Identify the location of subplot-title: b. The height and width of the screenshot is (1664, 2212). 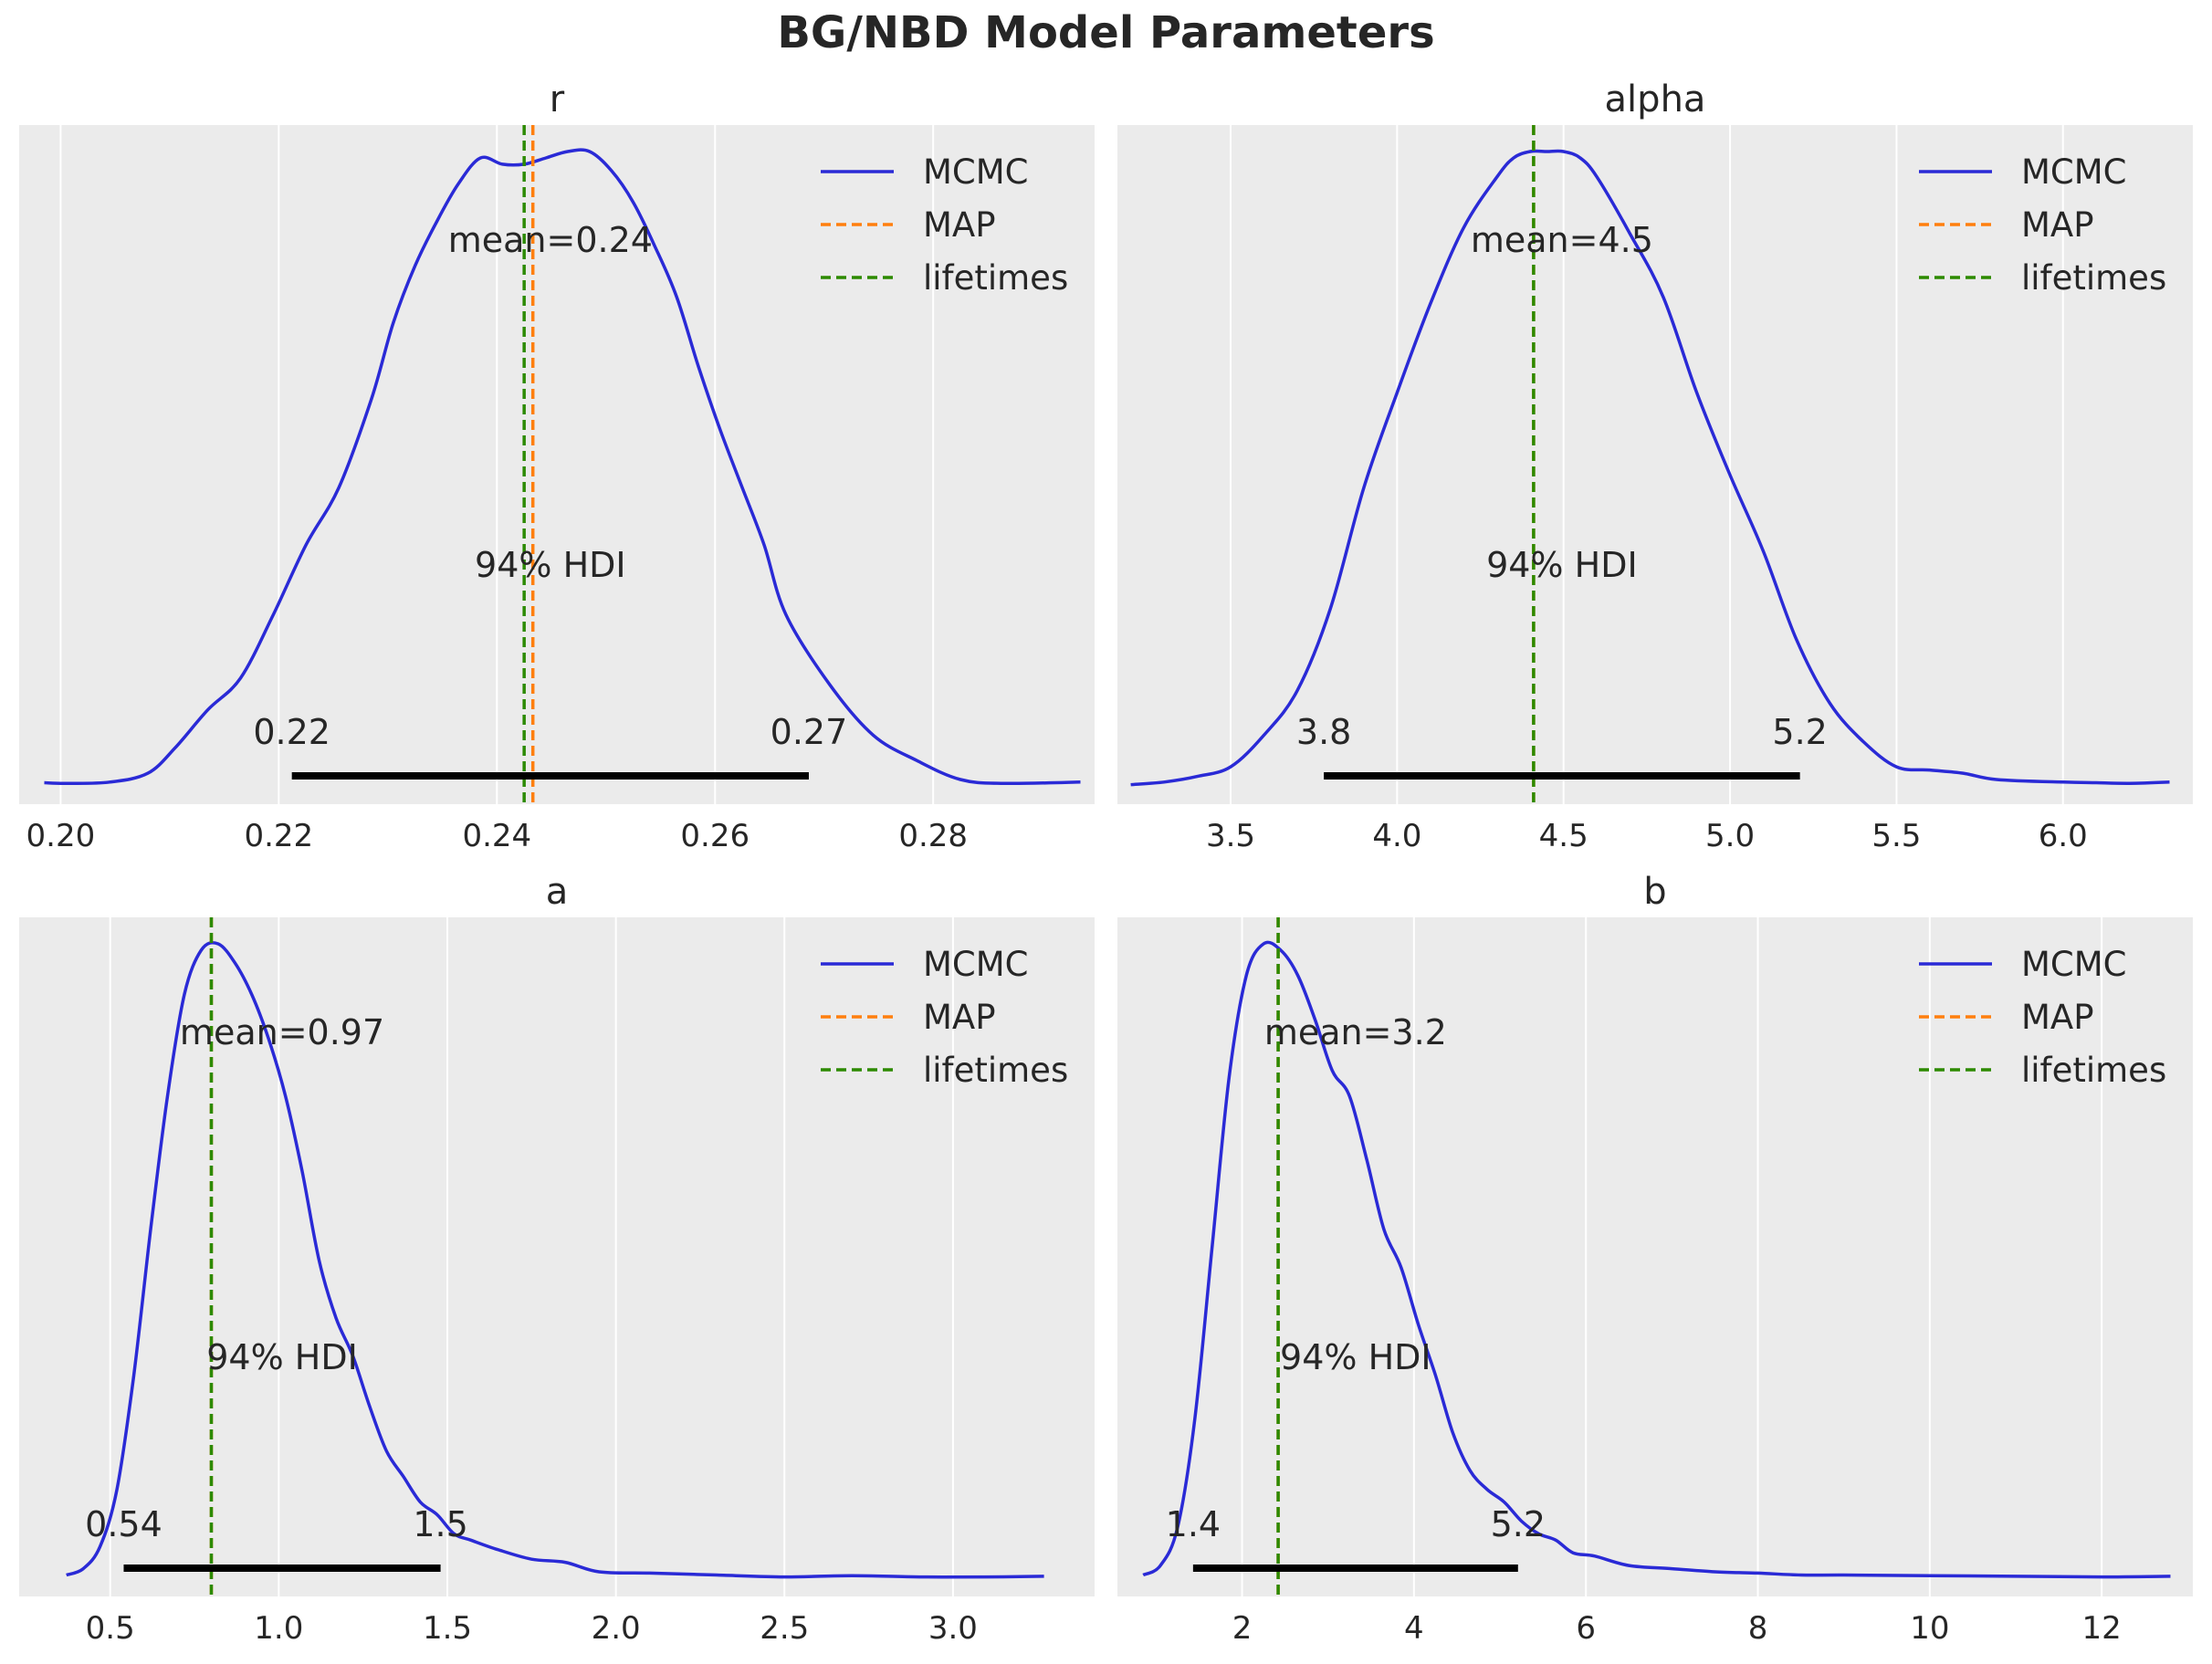
(1654, 892).